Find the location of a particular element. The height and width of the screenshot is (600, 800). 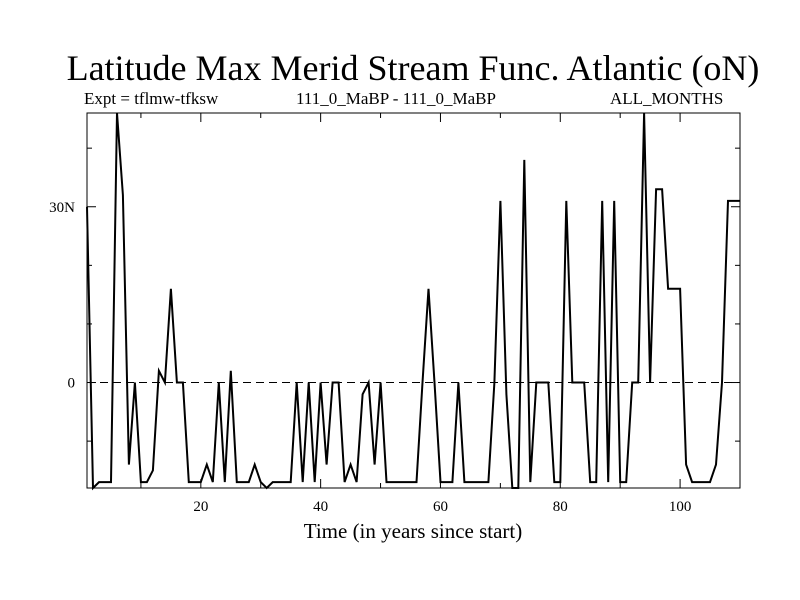

runs-label: 111_0_MaBP - 111_0_MaBP is located at coordinates (396, 98).